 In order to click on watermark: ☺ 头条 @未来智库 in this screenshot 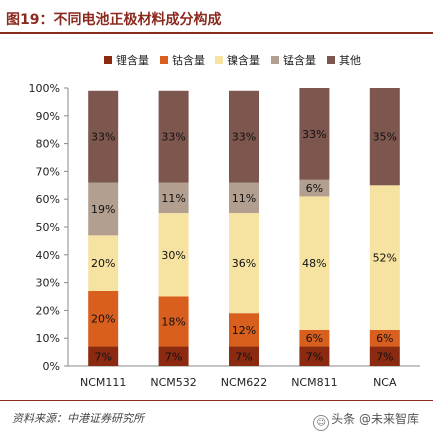, I will do `click(366, 420)`.